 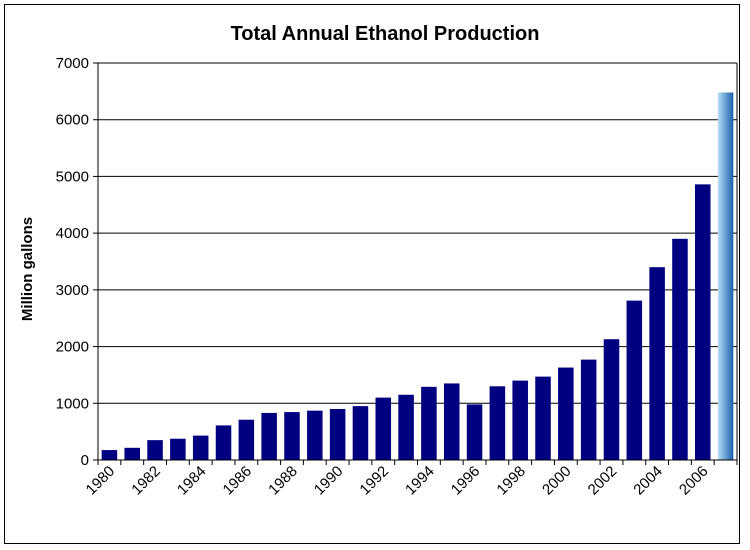 I want to click on bar-2007, so click(x=725, y=276).